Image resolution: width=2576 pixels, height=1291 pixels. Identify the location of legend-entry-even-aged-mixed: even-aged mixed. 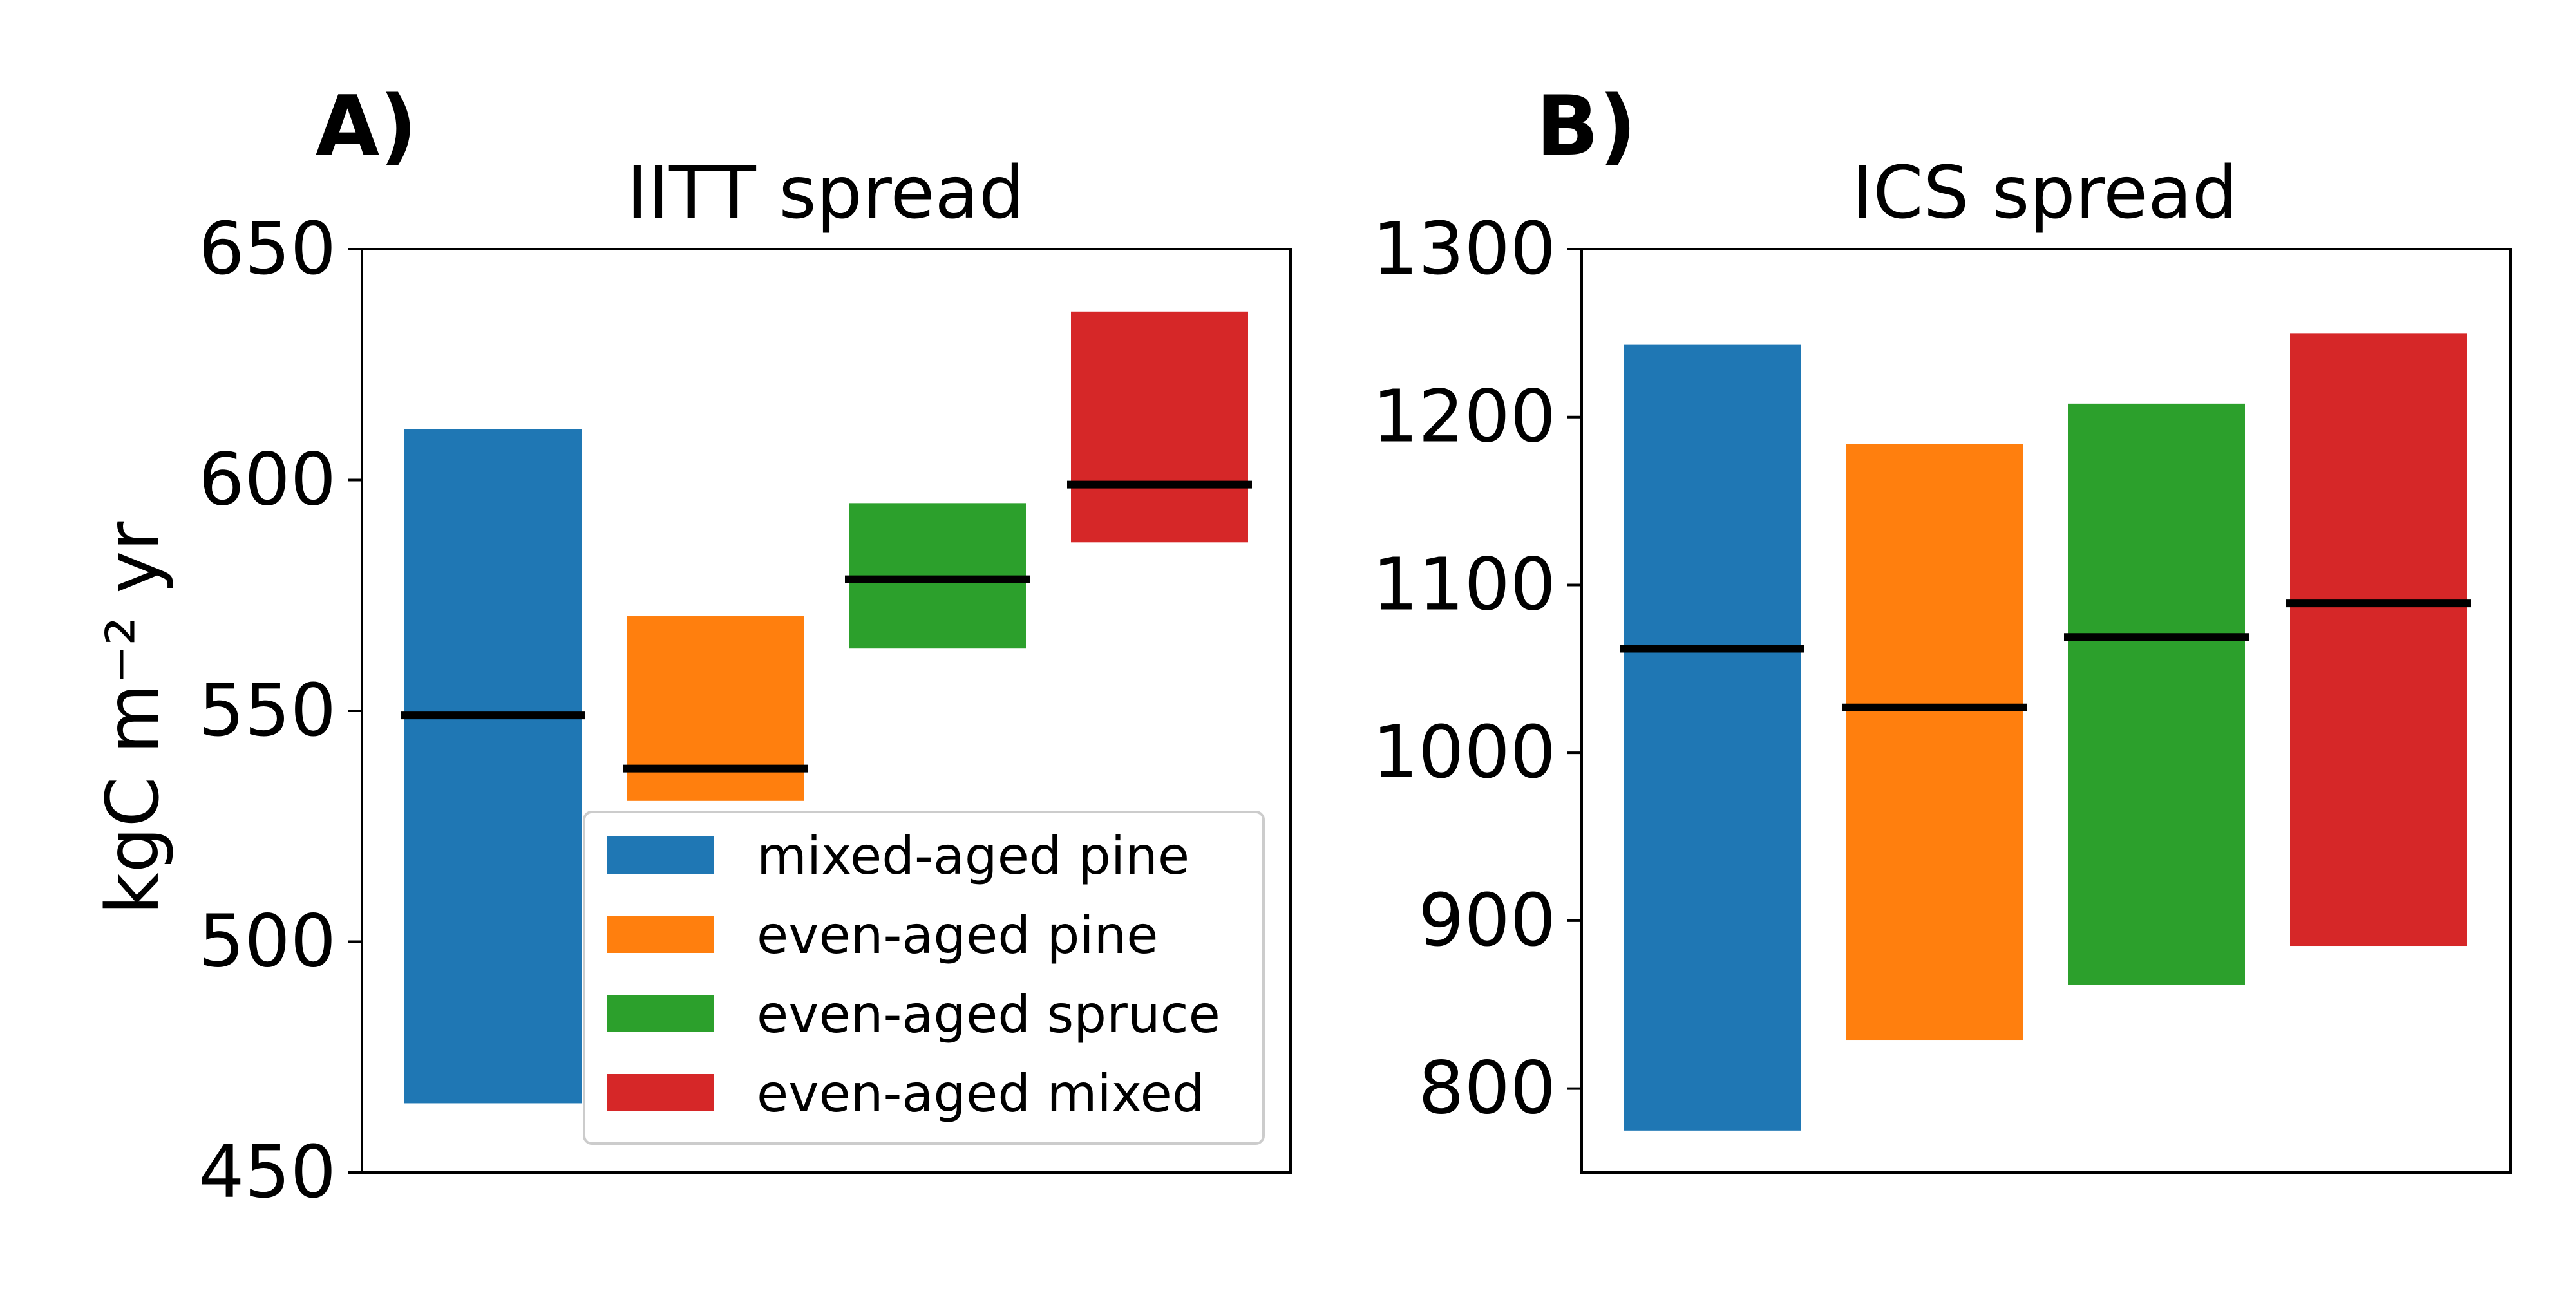
(906, 1094).